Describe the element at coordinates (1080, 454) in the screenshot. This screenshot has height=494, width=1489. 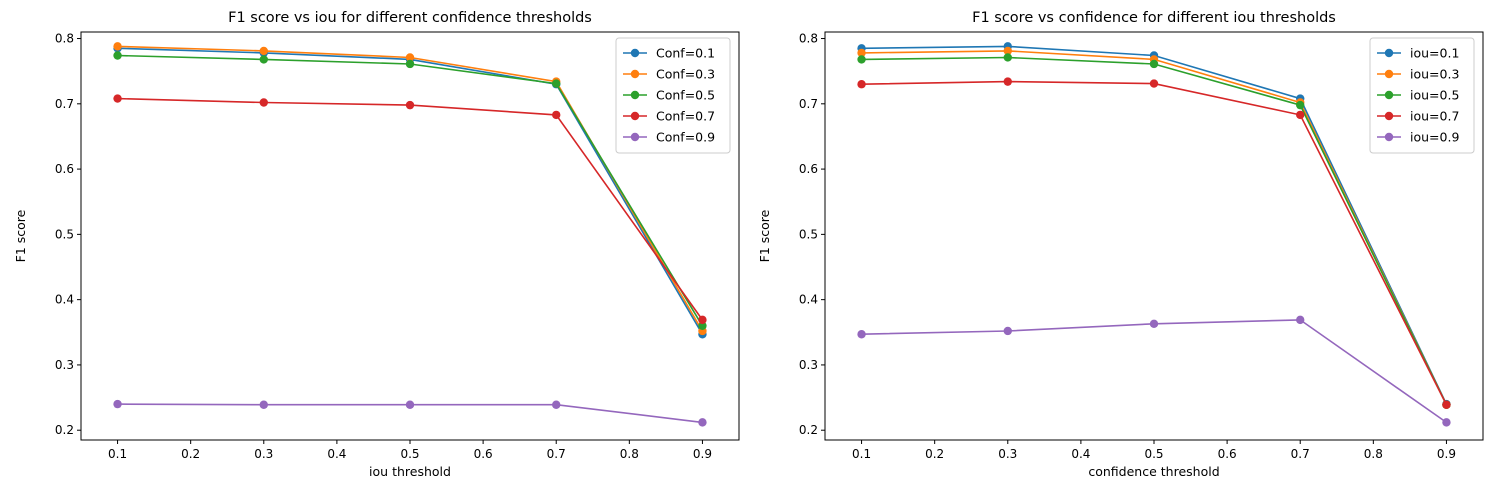
I see `x-tick-label: 0.4` at that location.